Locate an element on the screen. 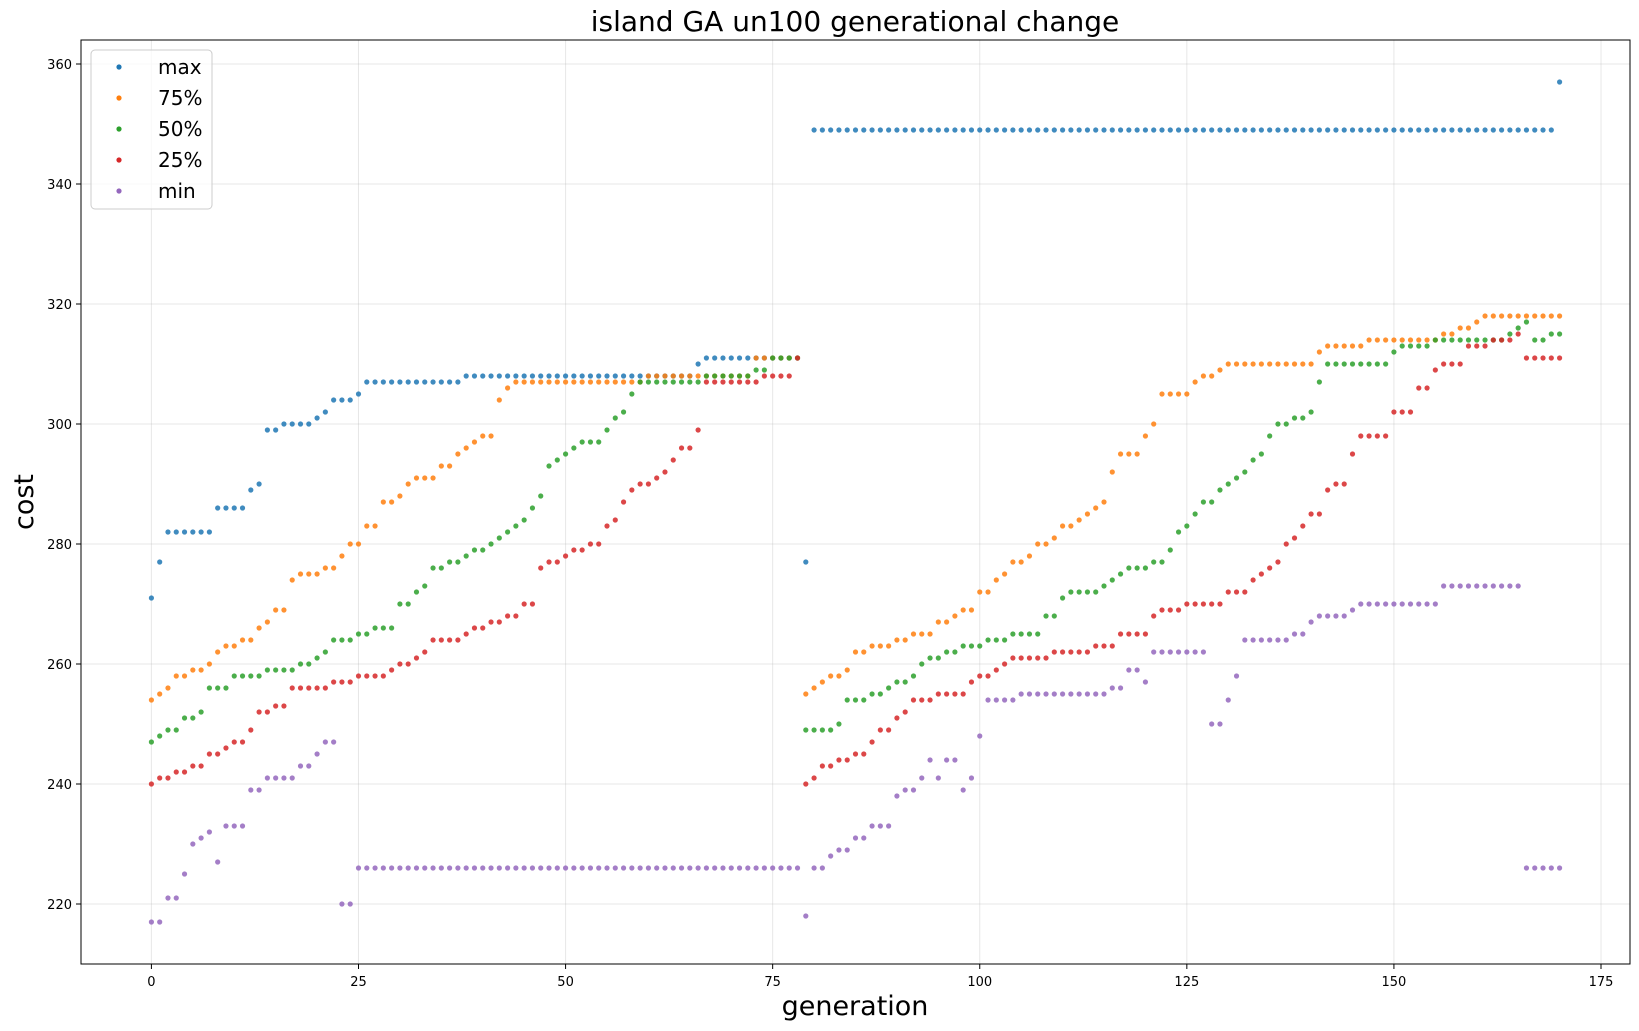 The width and height of the screenshot is (1639, 1031). y-tick-label: 220 is located at coordinates (59, 905).